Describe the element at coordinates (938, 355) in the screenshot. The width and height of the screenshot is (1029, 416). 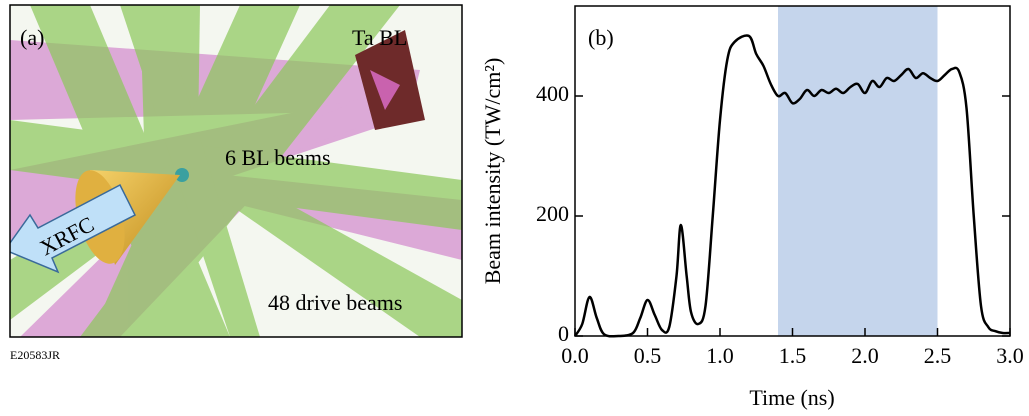
I see `x-tick-label: 2.5` at that location.